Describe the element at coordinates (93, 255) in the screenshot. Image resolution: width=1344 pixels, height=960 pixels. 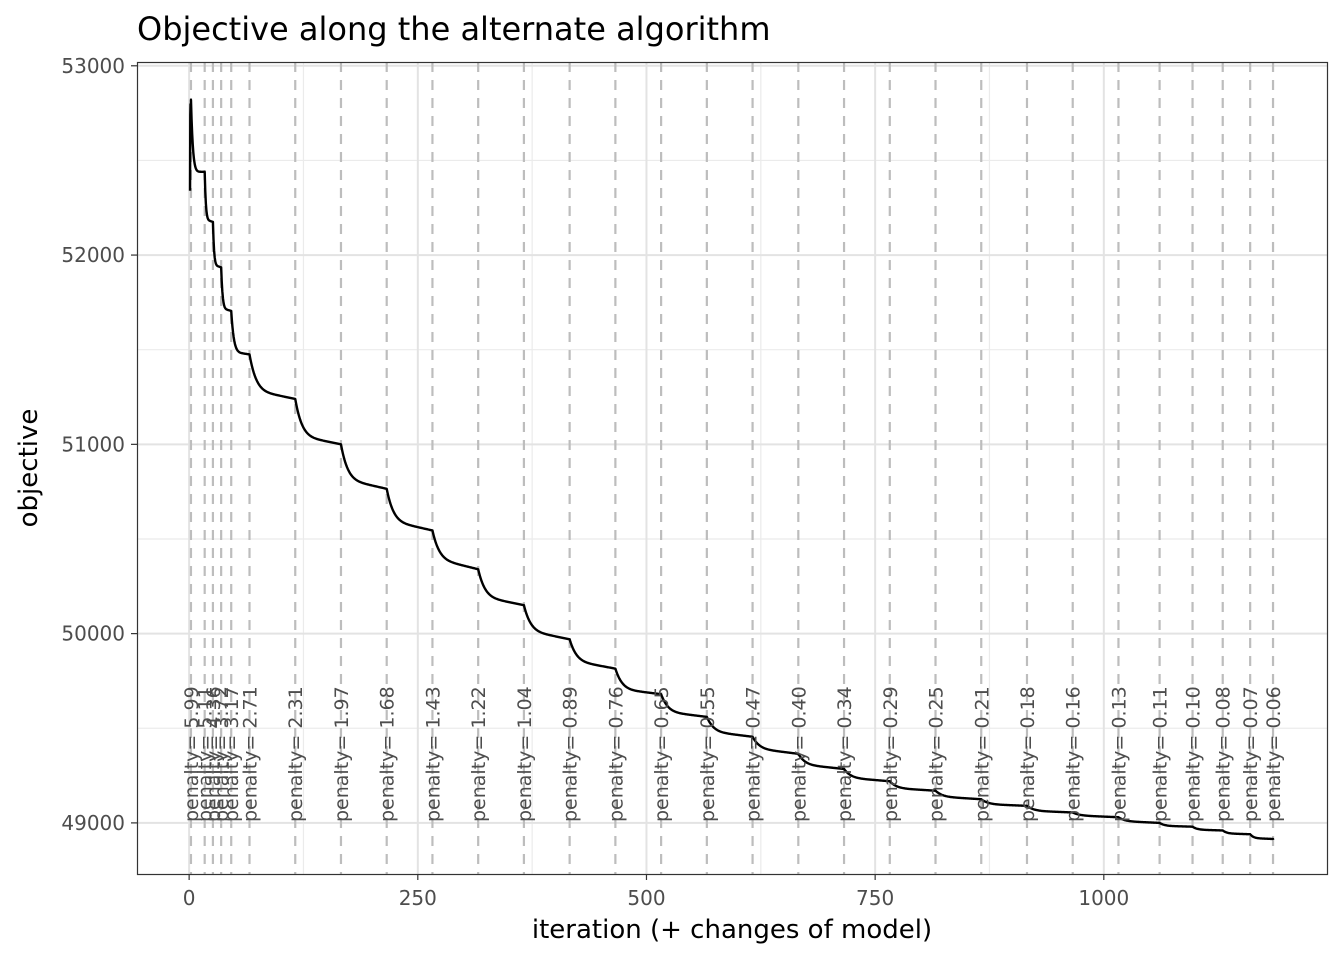
I see `y-tick-label: 52000` at that location.